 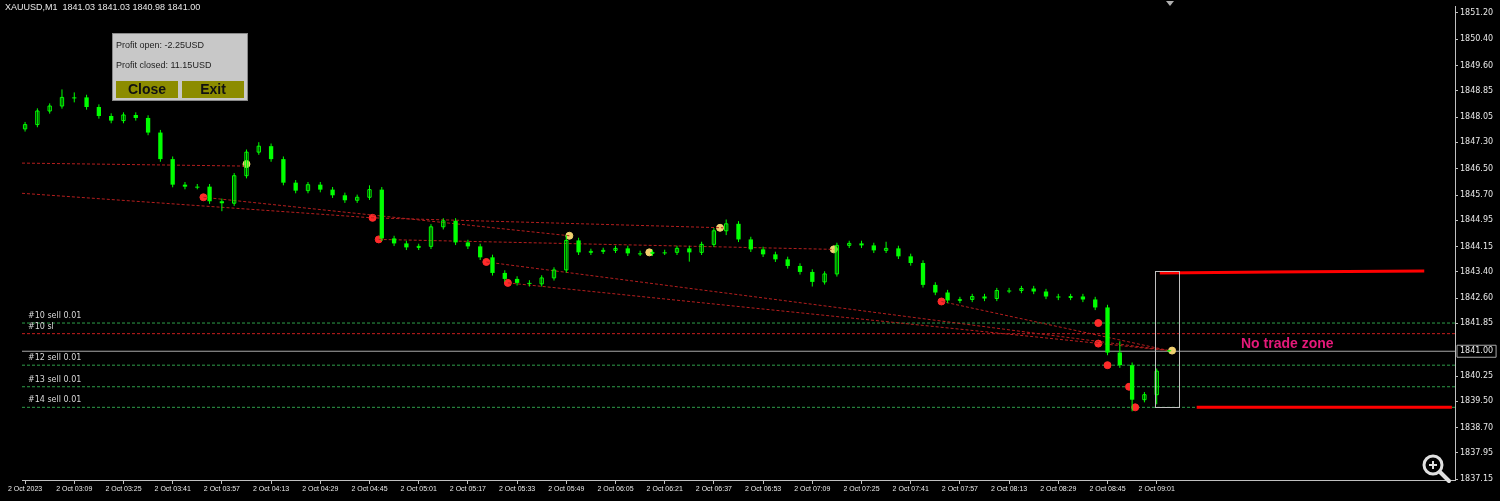 What do you see at coordinates (1477, 323) in the screenshot?
I see `y-tick-label: 1841.85` at bounding box center [1477, 323].